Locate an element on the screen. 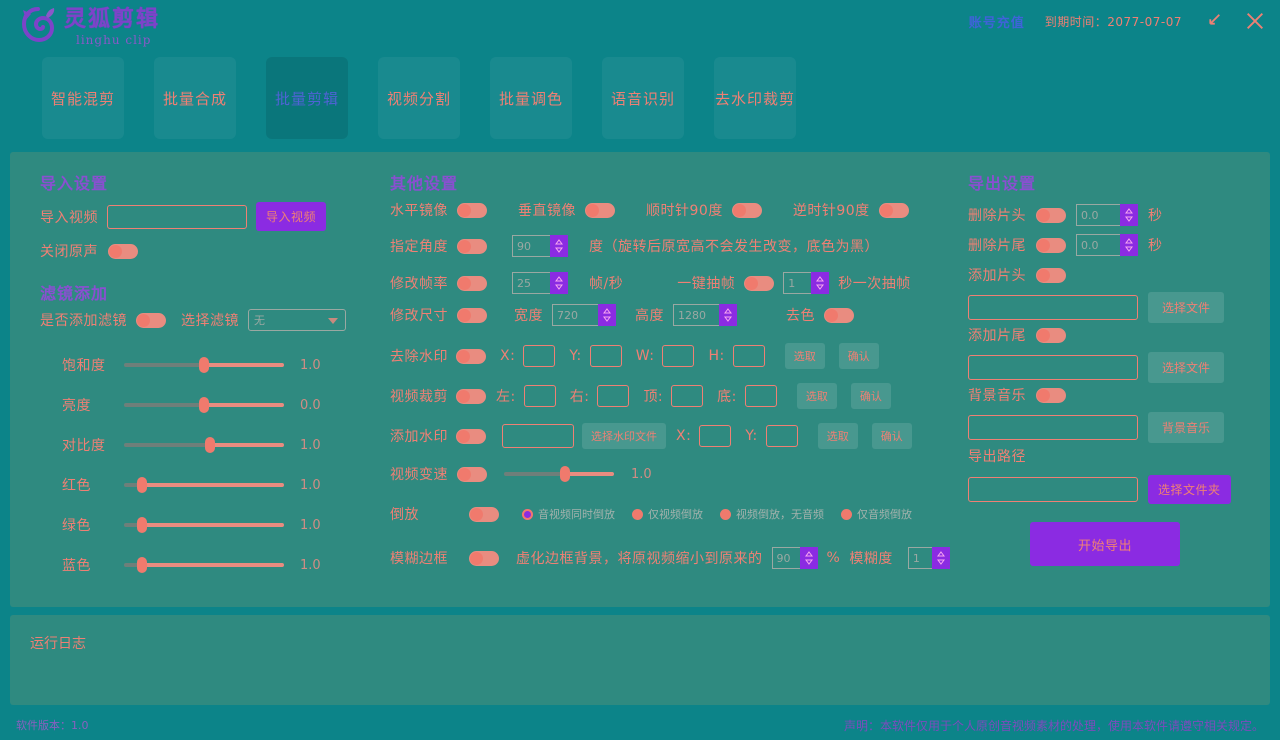  crop-bottom-input is located at coordinates (760, 396).